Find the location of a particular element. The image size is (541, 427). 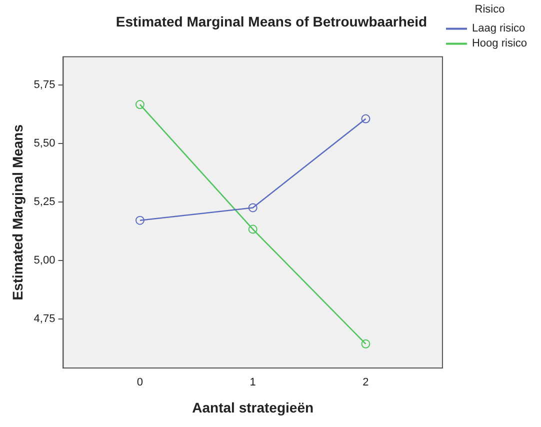

chart-title: Estimated Marginal Means of Betrouwbaarheid is located at coordinates (272, 21).